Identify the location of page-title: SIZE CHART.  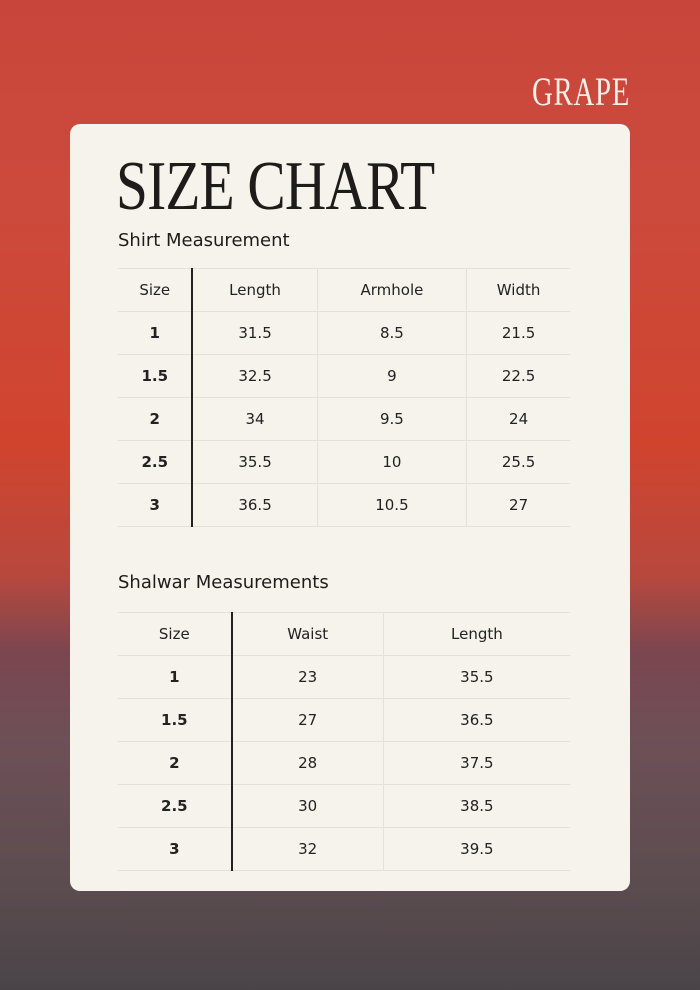
(275, 186).